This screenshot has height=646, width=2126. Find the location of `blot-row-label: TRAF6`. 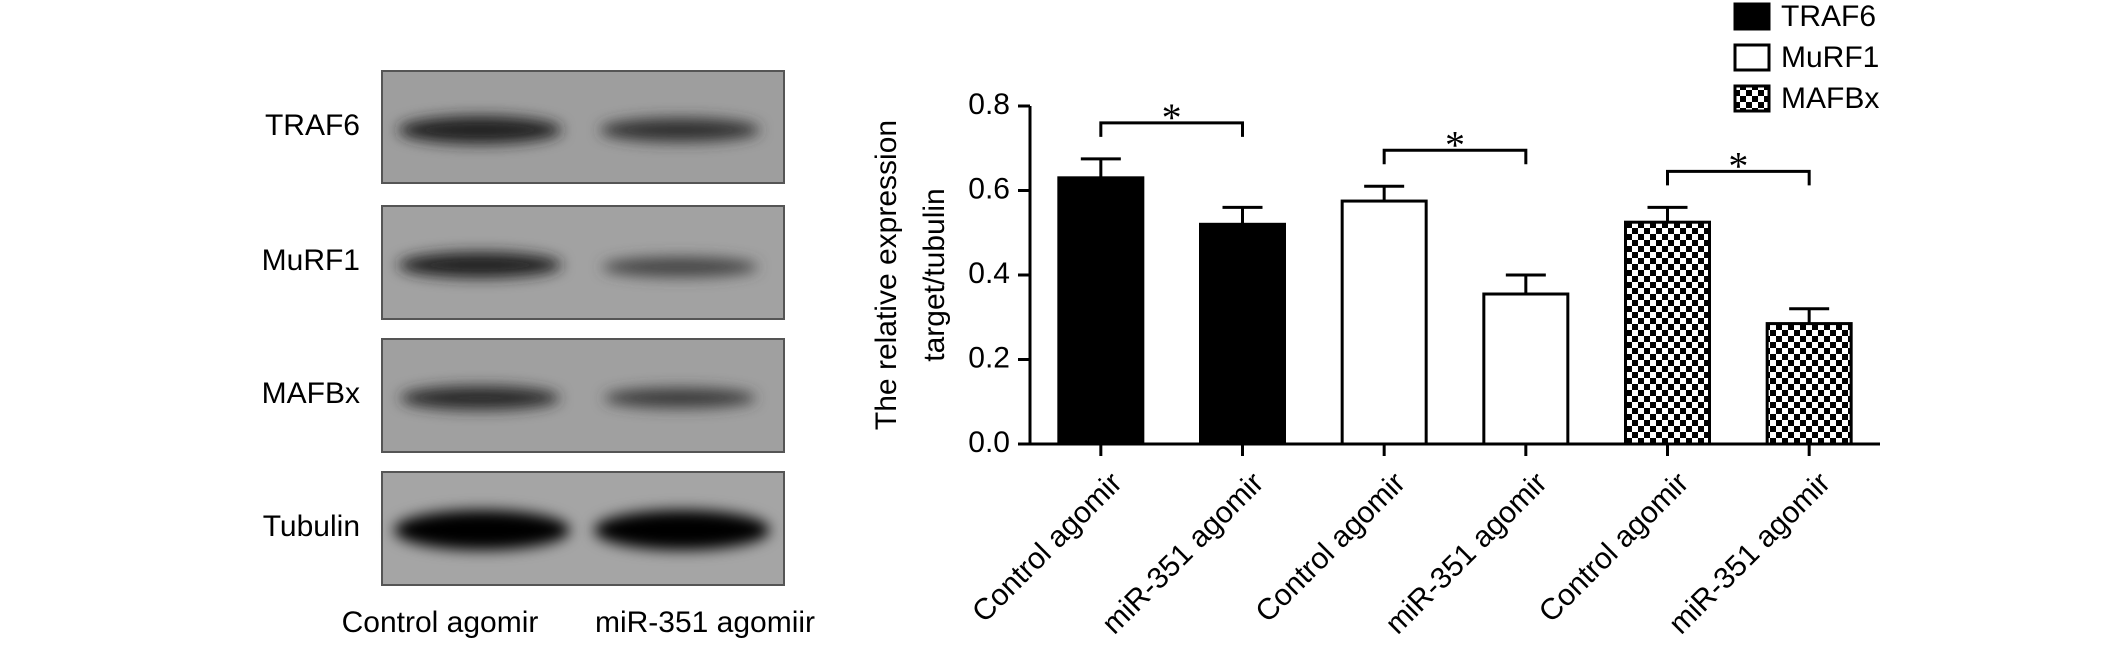

blot-row-label: TRAF6 is located at coordinates (312, 125).